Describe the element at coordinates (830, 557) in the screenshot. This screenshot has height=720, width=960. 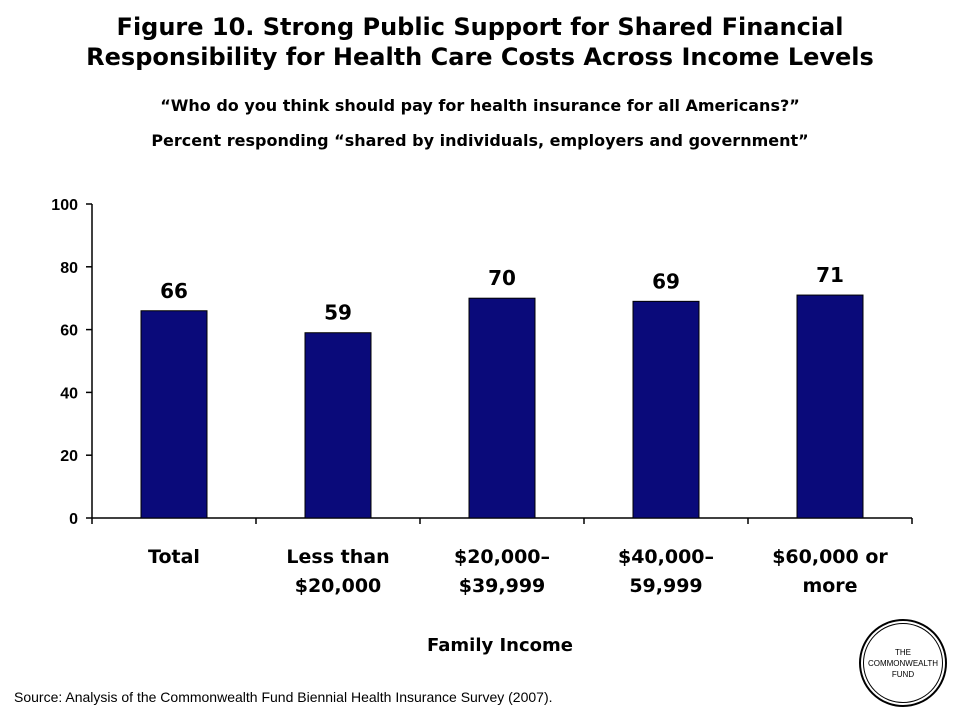
I see `category-label-4-0: $60,000 or` at that location.